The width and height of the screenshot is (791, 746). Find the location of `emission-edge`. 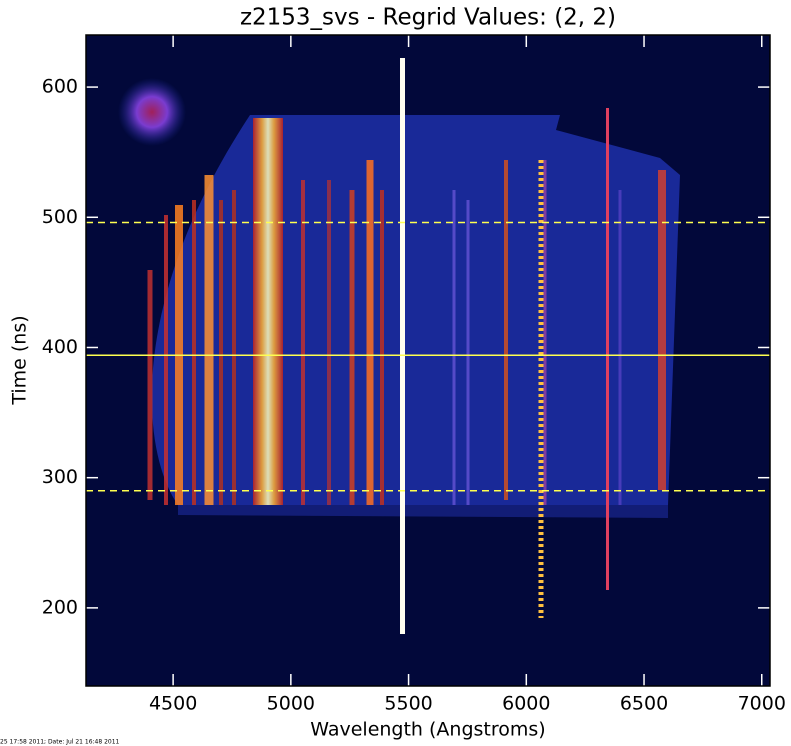

emission-edge is located at coordinates (423, 511).